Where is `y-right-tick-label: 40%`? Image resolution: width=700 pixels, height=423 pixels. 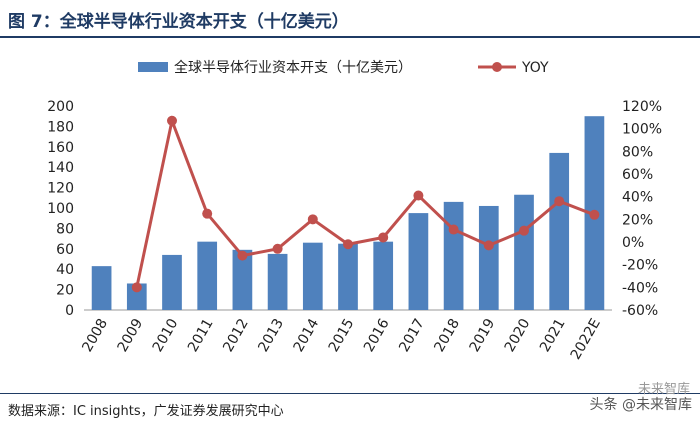
y-right-tick-label: 40% is located at coordinates (637, 198).